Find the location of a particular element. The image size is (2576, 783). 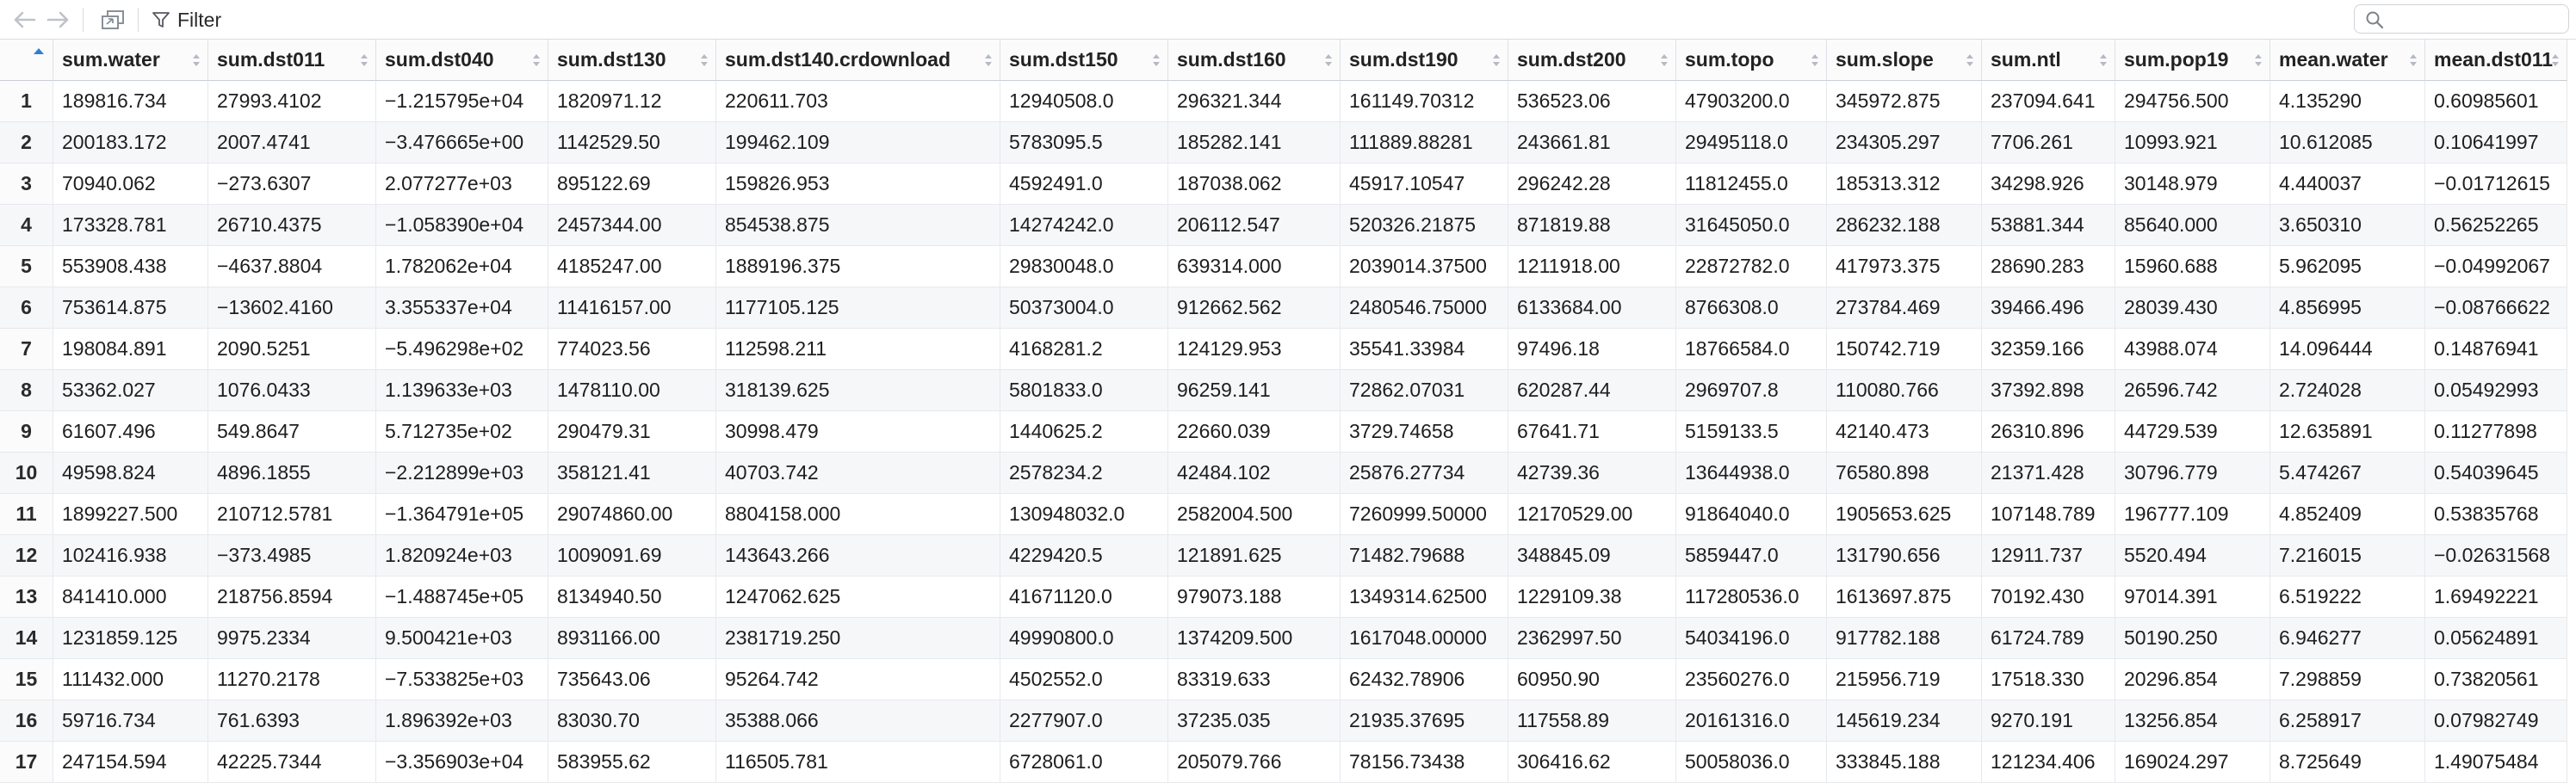

table-cell: 1905653.625 is located at coordinates (1904, 514).